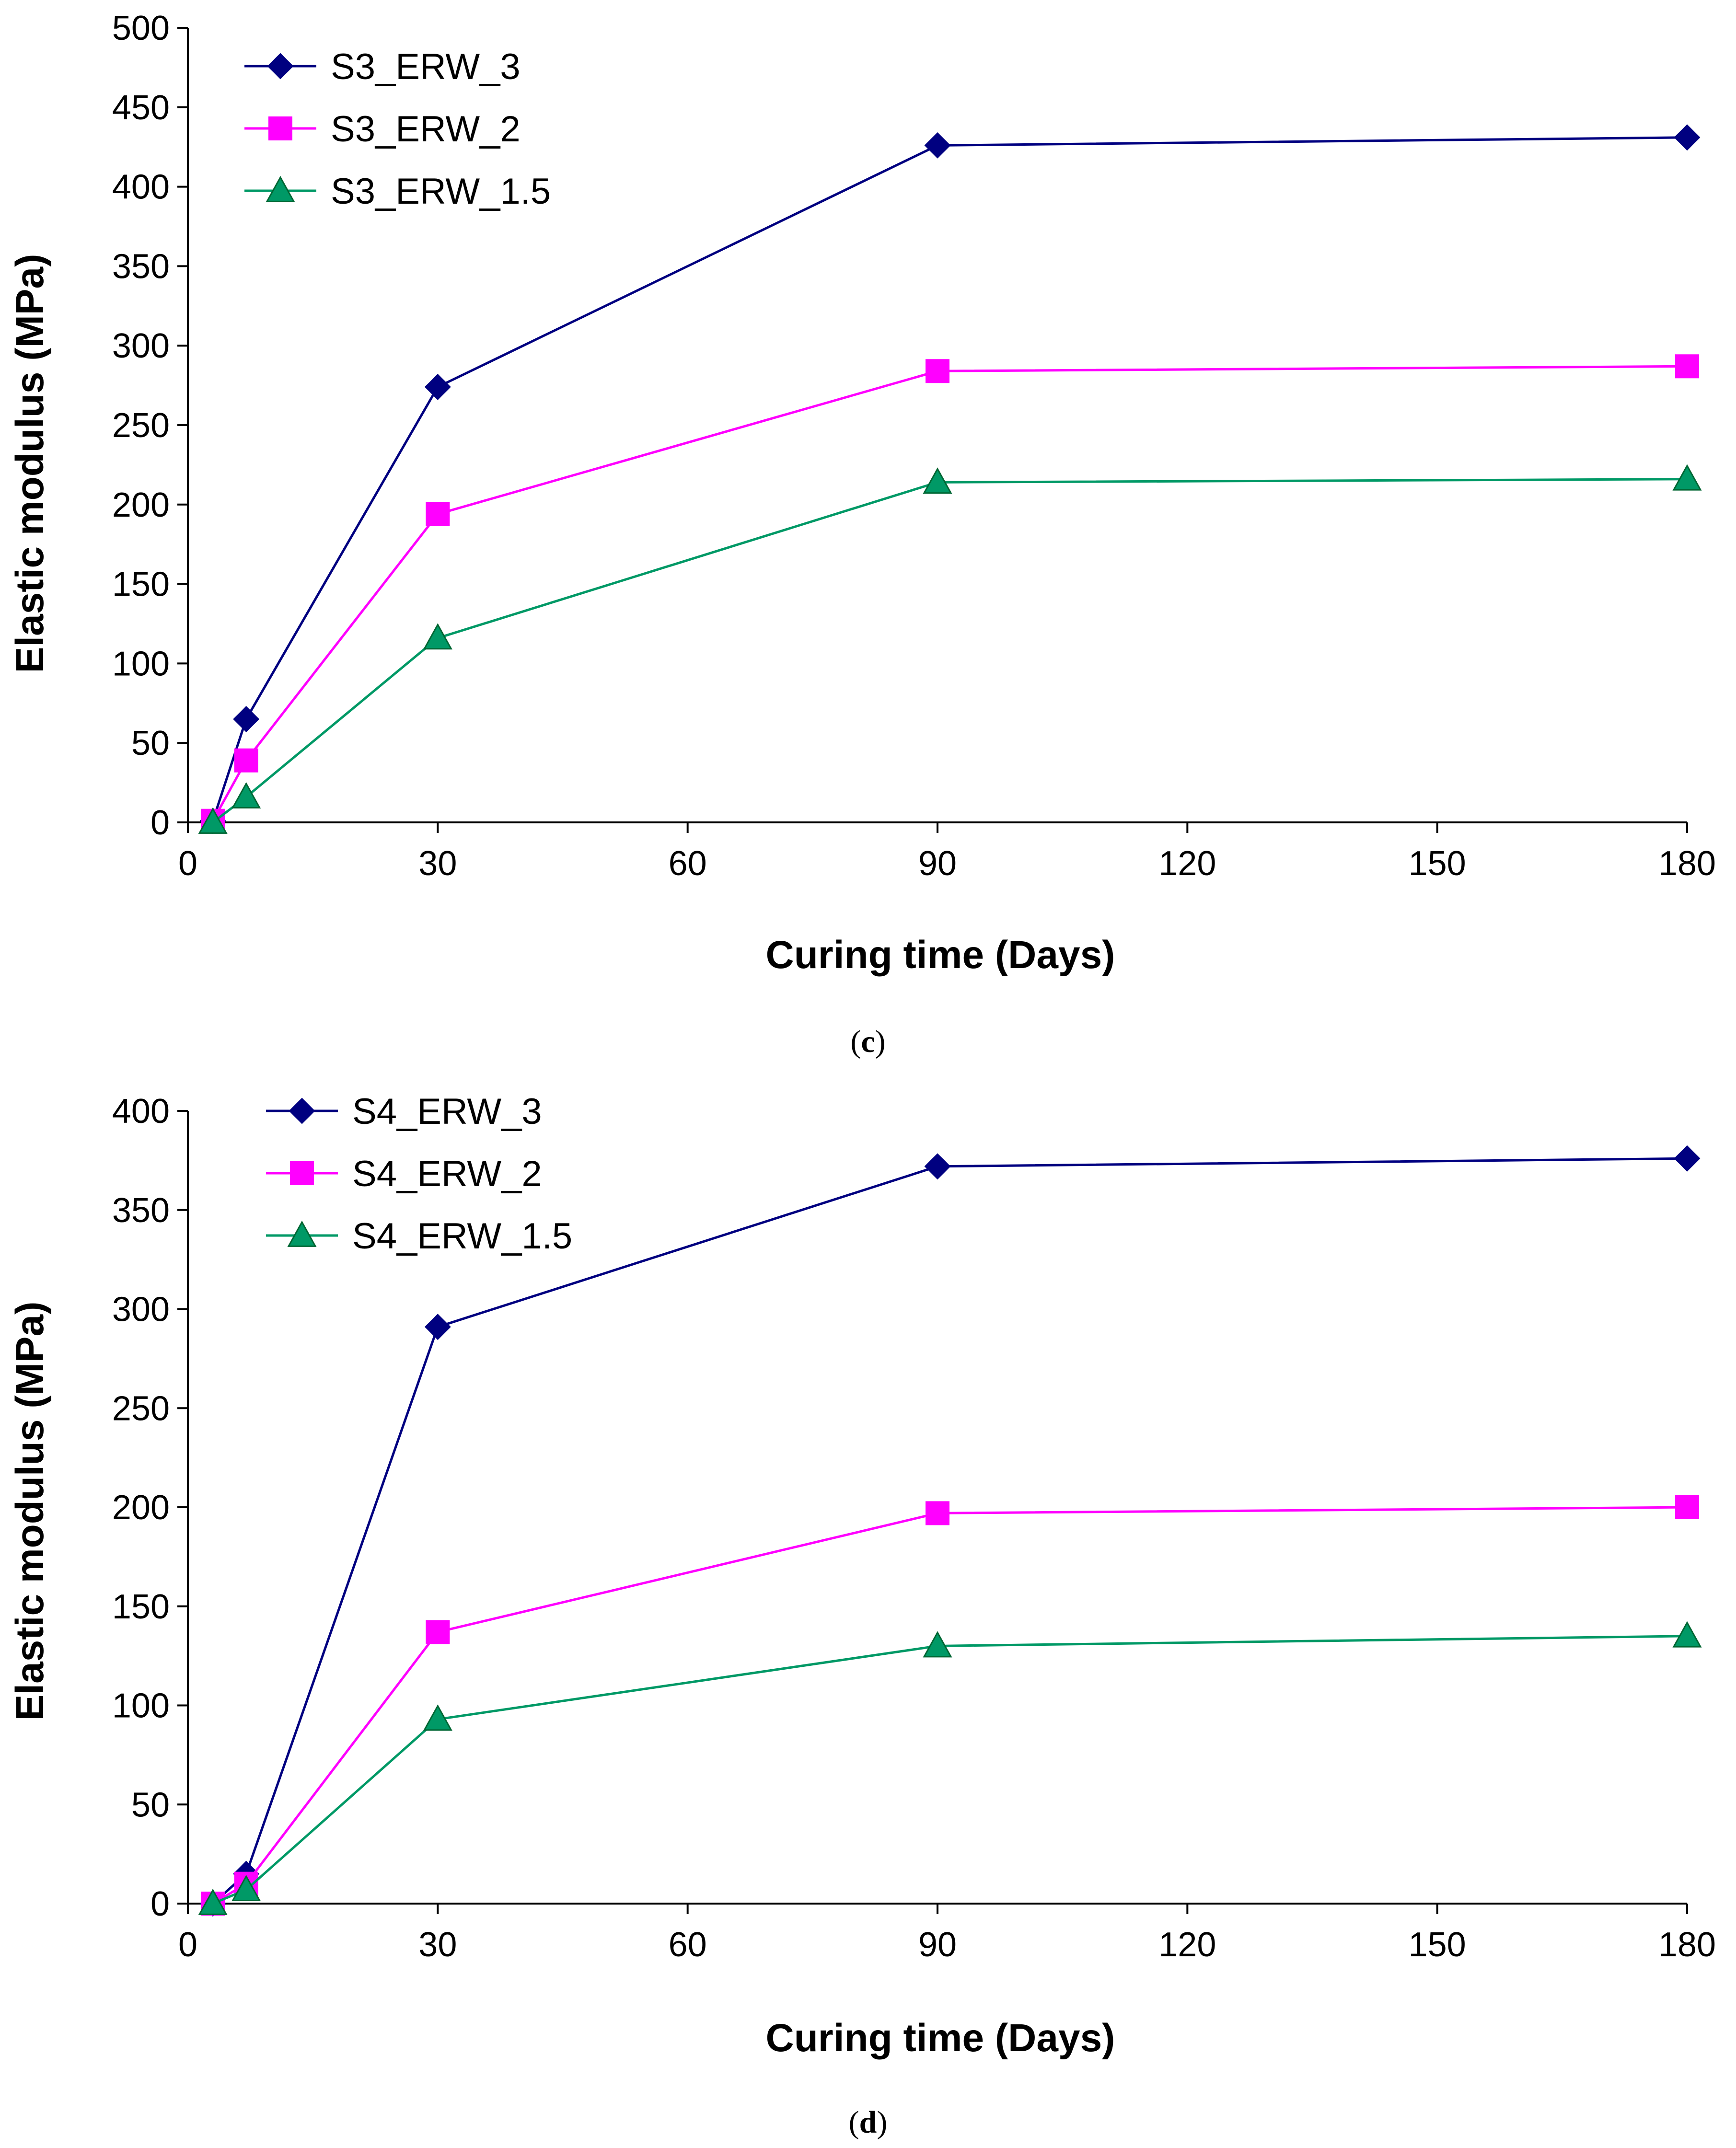 Image resolution: width=1736 pixels, height=2148 pixels. Describe the element at coordinates (187, 1945) in the screenshot. I see `panel-d-x-tick-label: 0` at that location.